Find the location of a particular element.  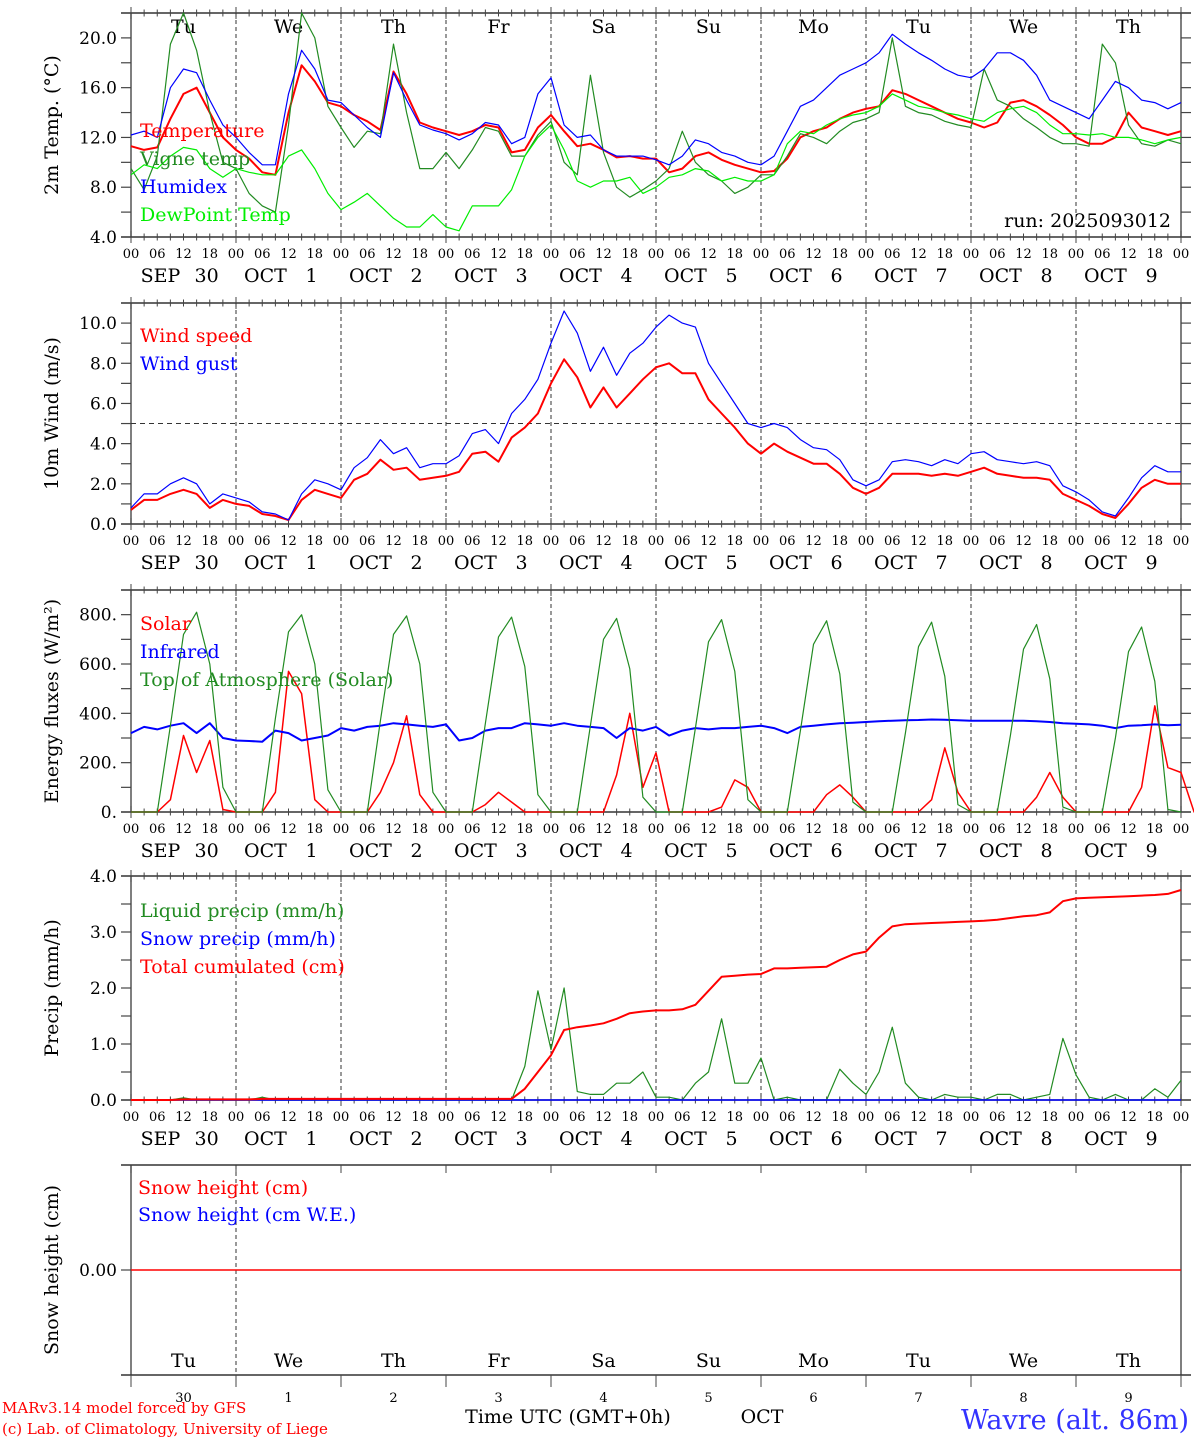

date-day-label: 4 is located at coordinates (627, 851).